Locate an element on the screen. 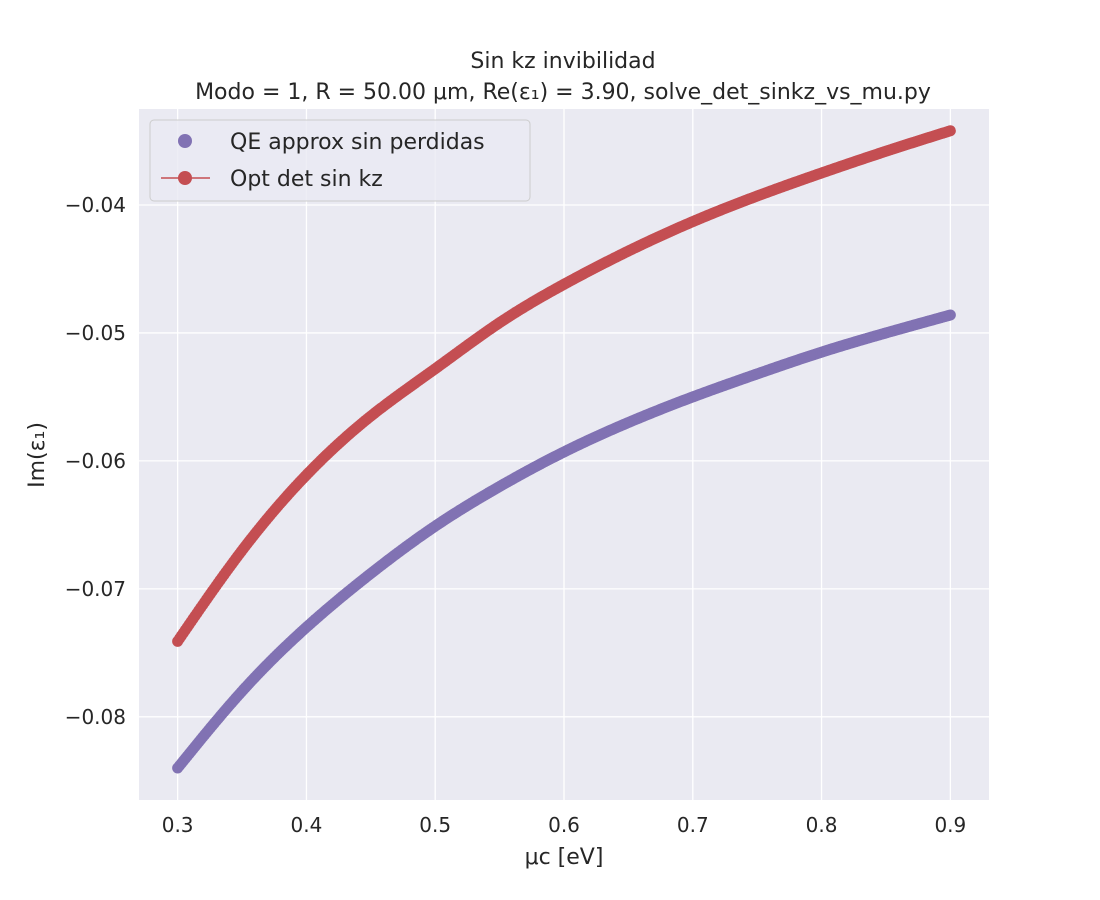 This screenshot has height=900, width=1100. legend: QE approx sin perdidas Opt det sin kz is located at coordinates (340, 160).